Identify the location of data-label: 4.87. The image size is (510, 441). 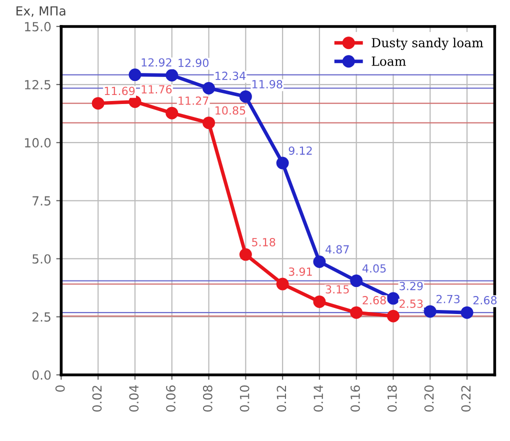
(337, 249).